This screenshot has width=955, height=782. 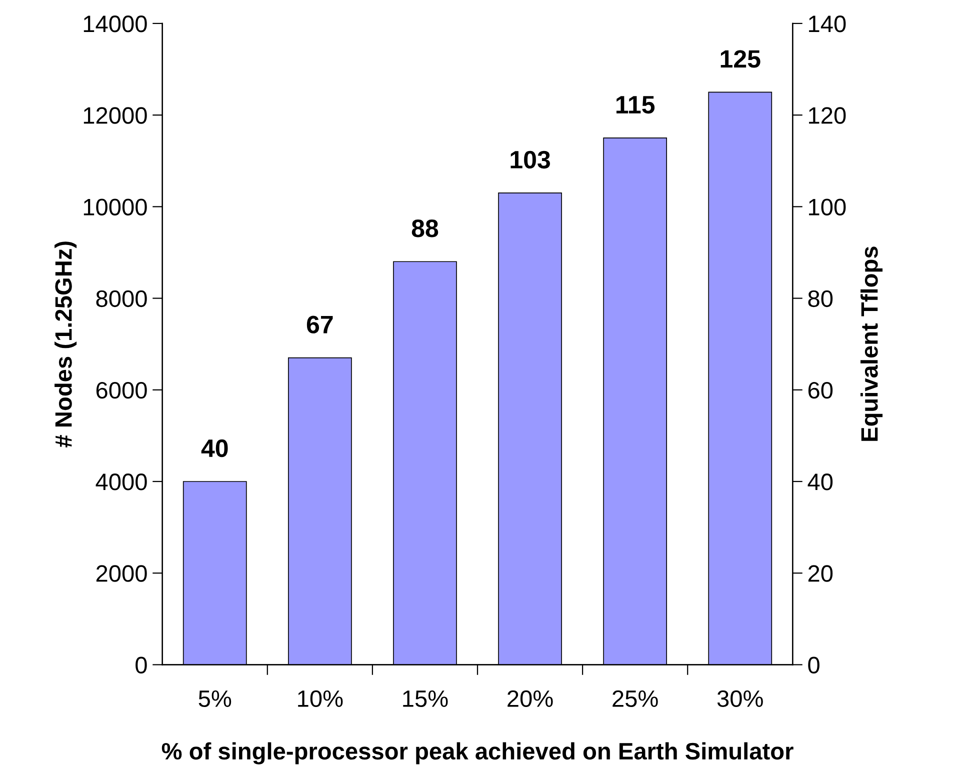 What do you see at coordinates (478, 753) in the screenshot?
I see `x-axis-title: % of single-processor peak achieved on Earth Simulator` at bounding box center [478, 753].